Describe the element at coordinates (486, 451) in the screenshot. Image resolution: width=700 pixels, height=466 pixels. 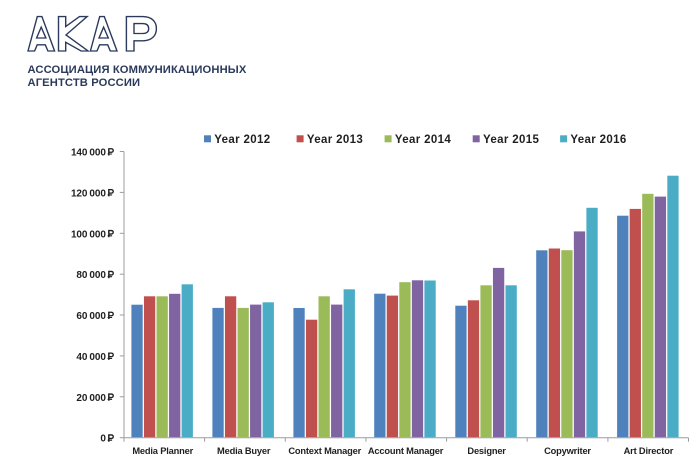
I see `svg-text: Designer` at that location.